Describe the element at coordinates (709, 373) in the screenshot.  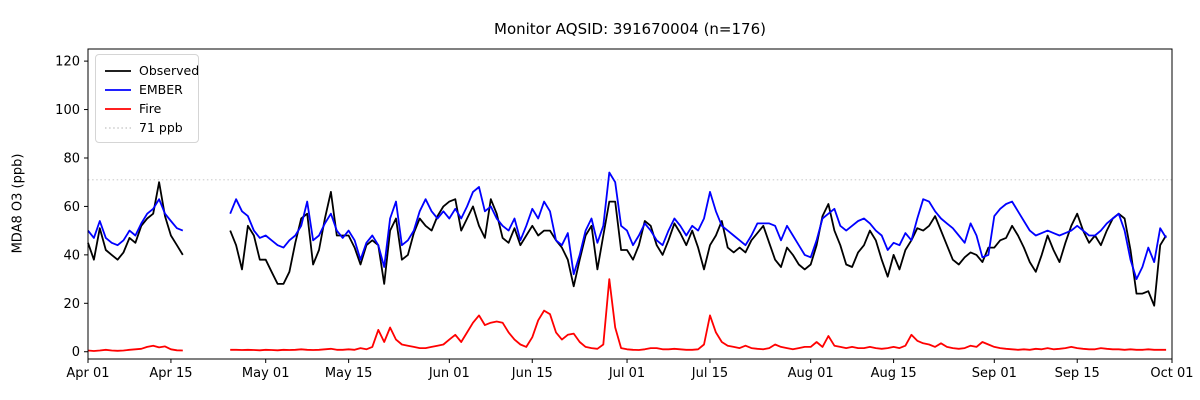
I see `x-tick-label: Jul 15` at that location.